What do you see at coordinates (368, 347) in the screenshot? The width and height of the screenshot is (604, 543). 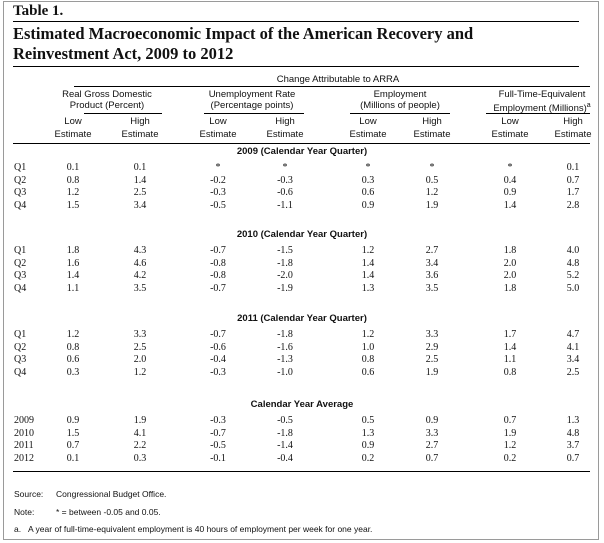 I see `table-cell: 1.0` at bounding box center [368, 347].